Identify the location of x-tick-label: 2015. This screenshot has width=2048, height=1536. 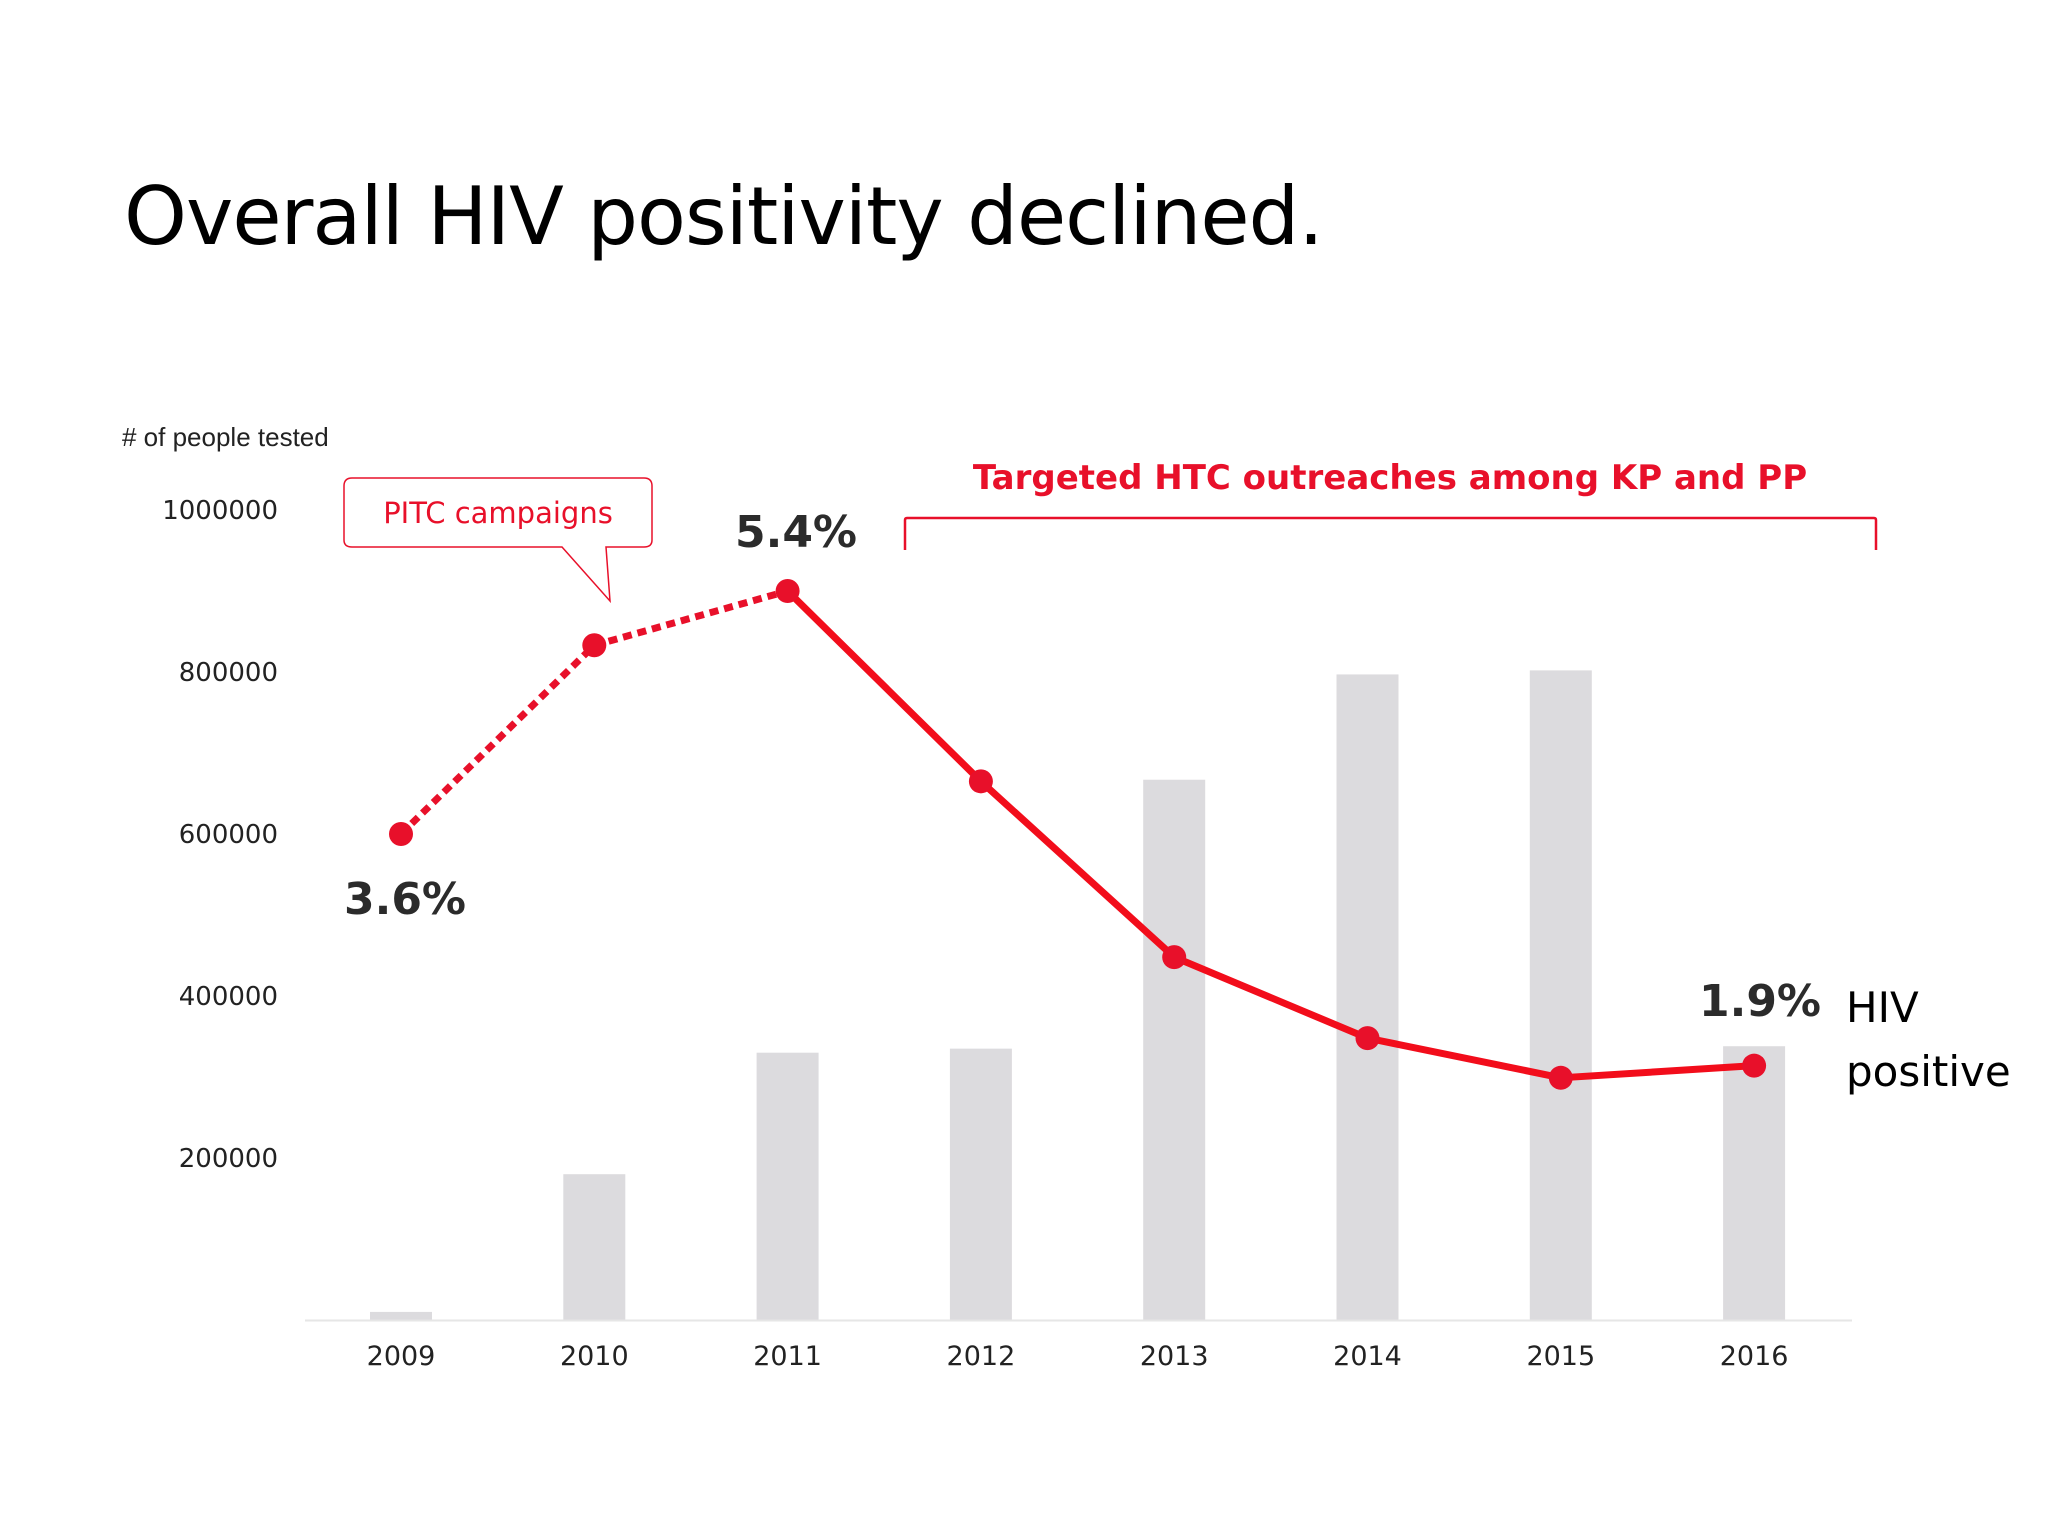
(1560, 1356).